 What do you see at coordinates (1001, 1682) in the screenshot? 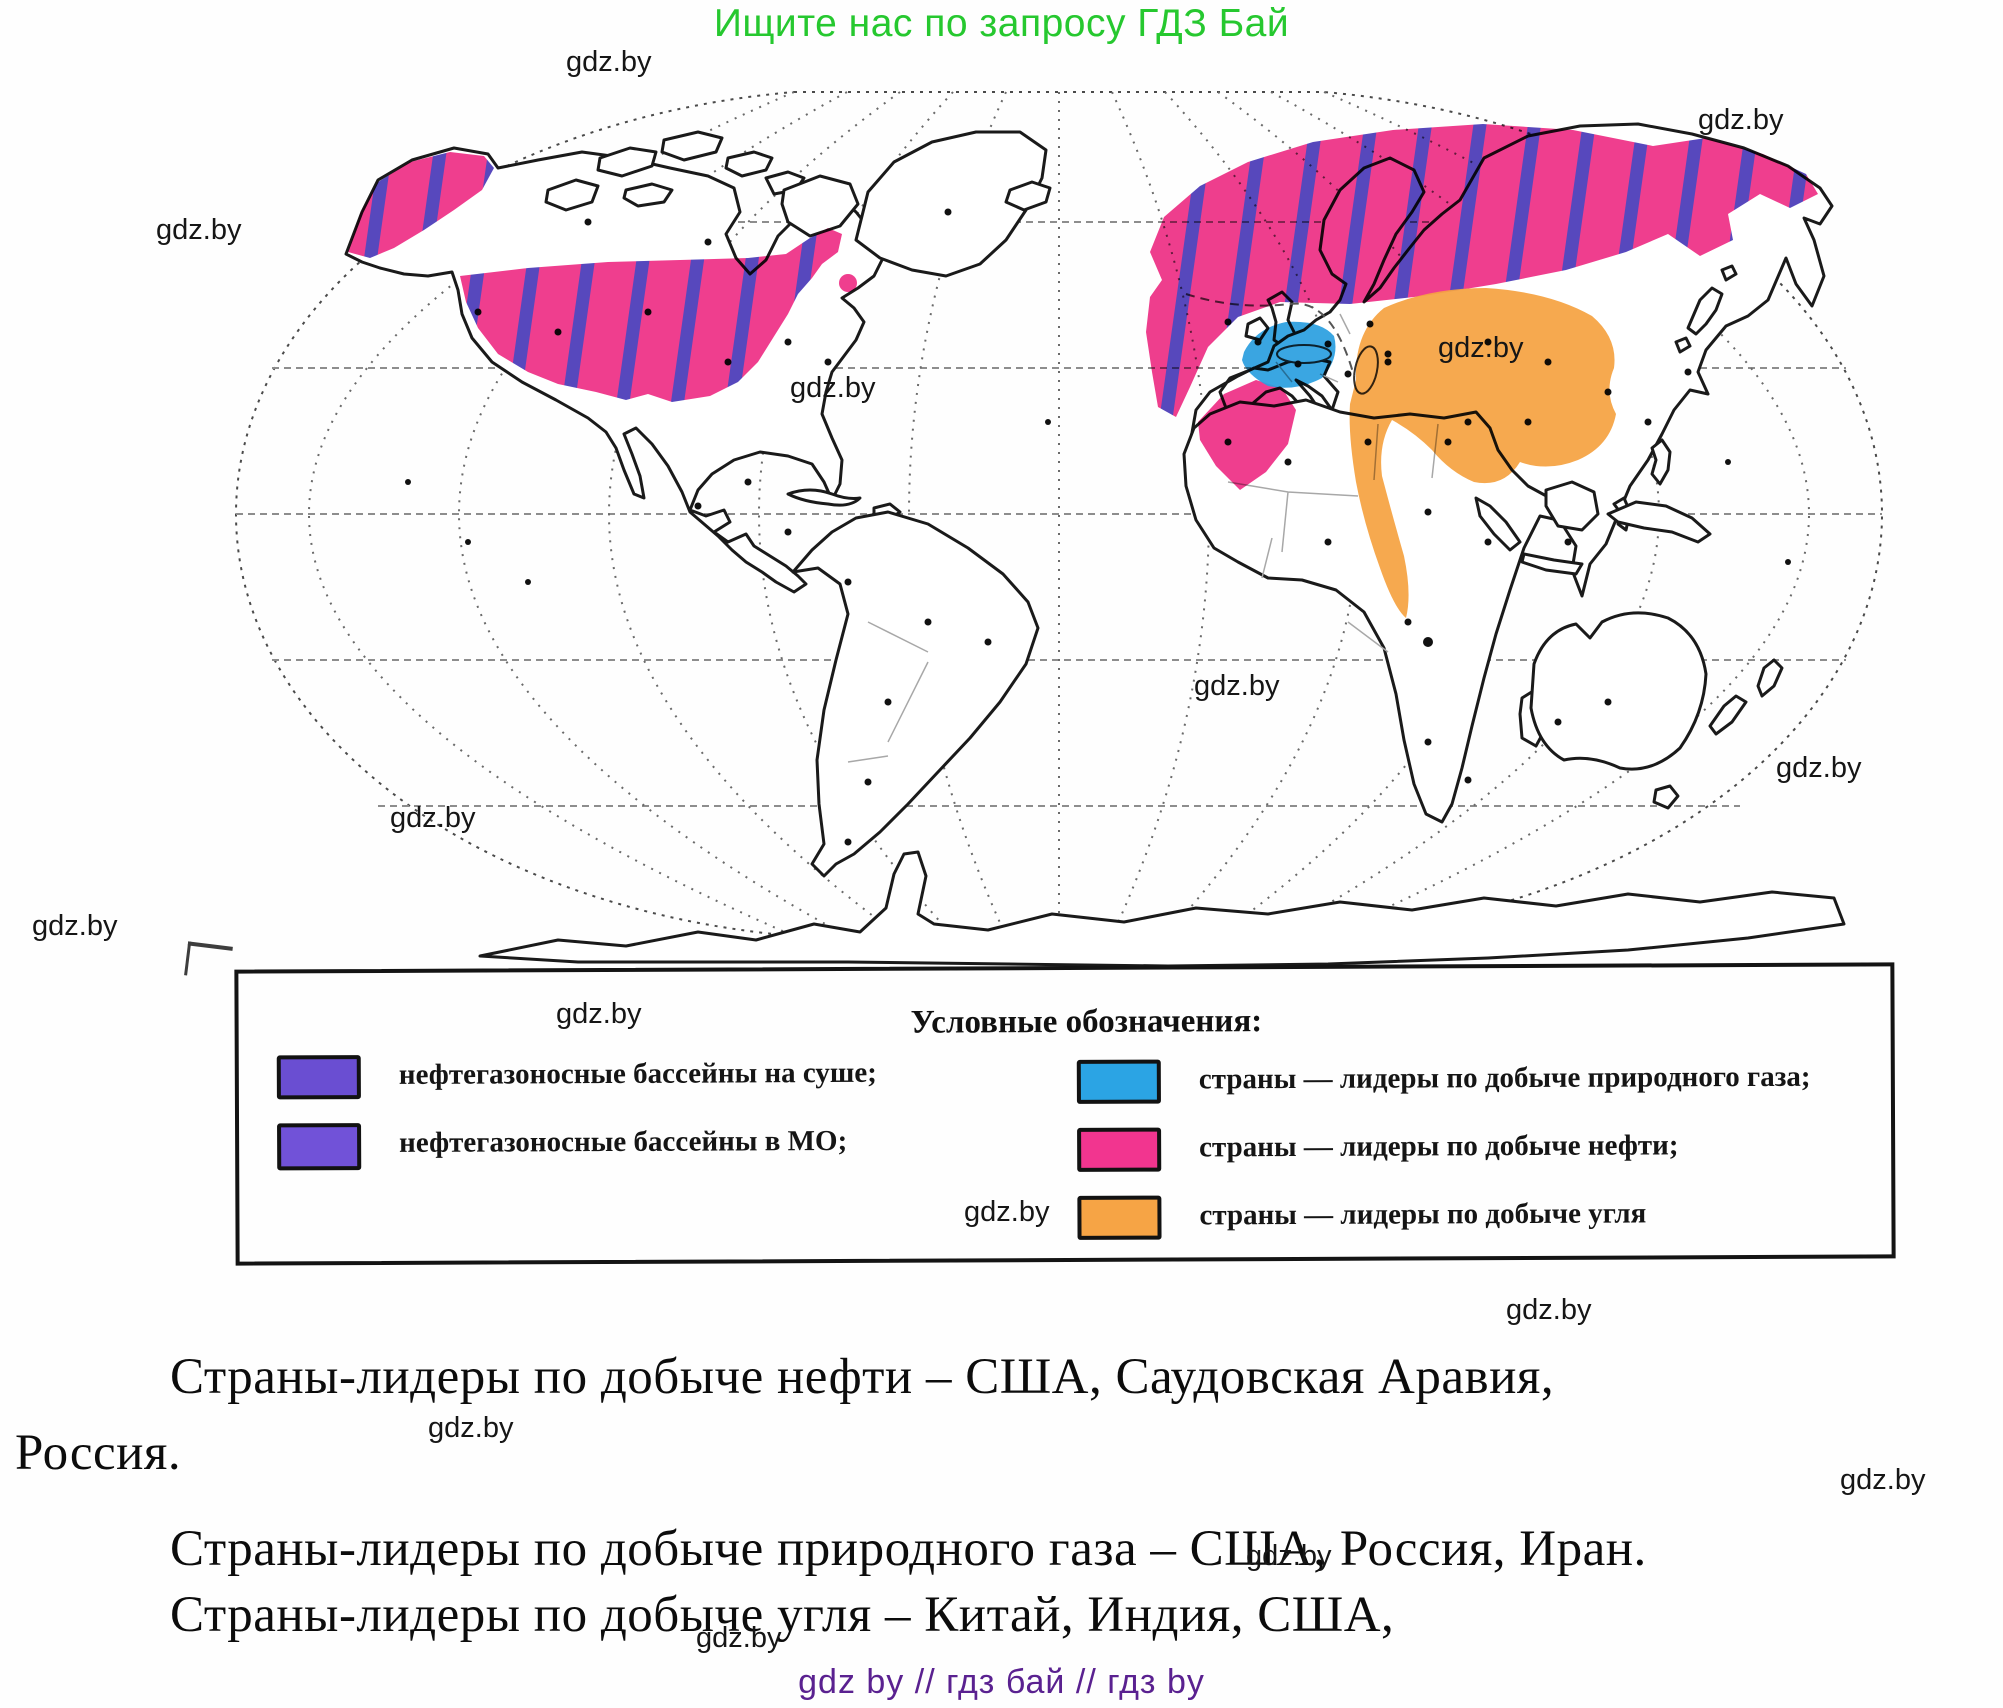
I see `footer-watermark: gdz by // гдз бай // гдз by` at bounding box center [1001, 1682].